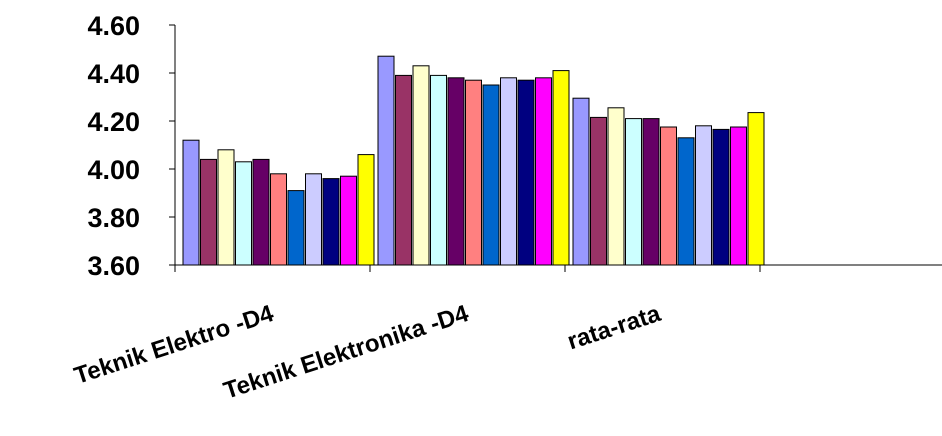  Describe the element at coordinates (131, 146) in the screenshot. I see `y-axis-ticks: 3.60 3.80 4.00 4.20 4.40 4.60` at that location.